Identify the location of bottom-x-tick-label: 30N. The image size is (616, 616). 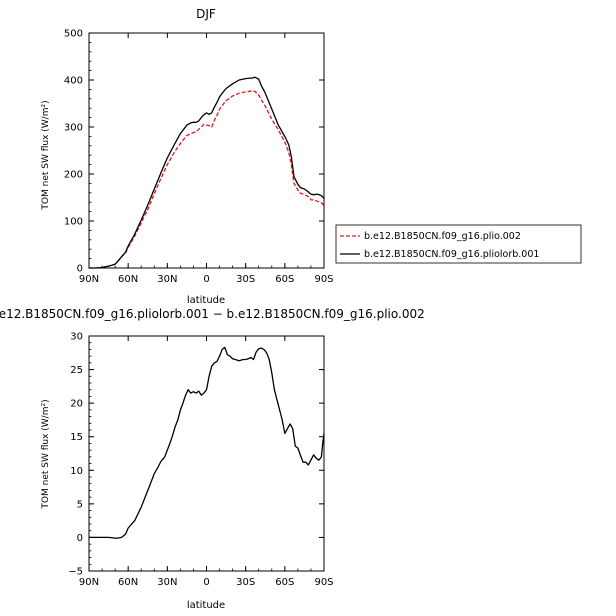
(167, 582).